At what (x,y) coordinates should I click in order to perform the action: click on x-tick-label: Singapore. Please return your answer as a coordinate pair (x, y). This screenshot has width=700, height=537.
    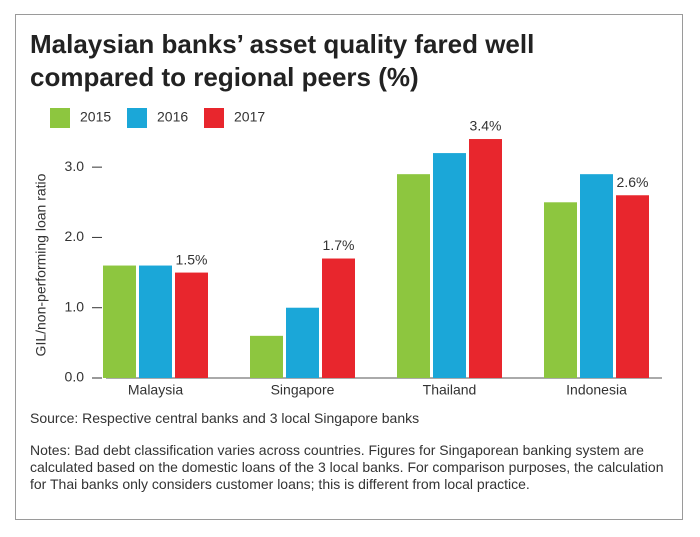
    Looking at the image, I should click on (303, 390).